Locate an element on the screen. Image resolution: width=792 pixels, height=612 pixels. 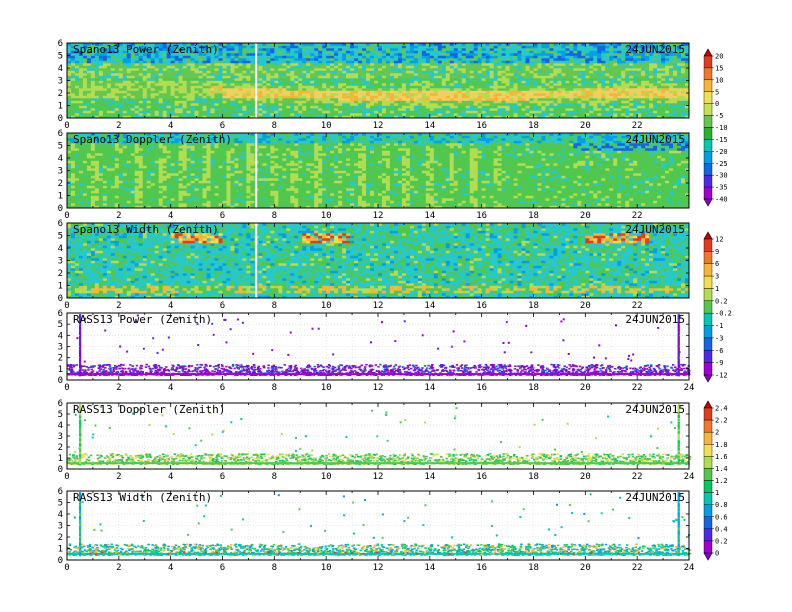
colorbar-label: -35 is located at coordinates (721, 188).